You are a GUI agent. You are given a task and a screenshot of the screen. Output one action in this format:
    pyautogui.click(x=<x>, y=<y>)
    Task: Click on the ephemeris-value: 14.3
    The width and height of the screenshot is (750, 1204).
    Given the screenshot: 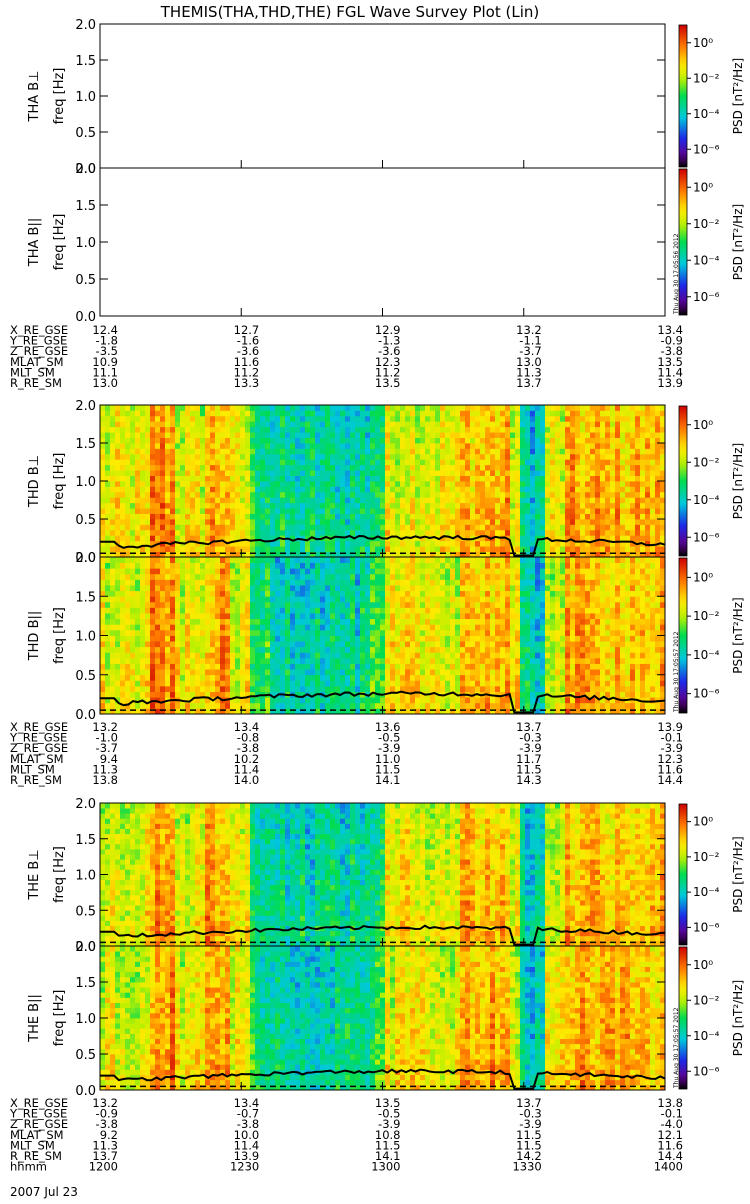 What is the action you would take?
    pyautogui.click(x=529, y=780)
    